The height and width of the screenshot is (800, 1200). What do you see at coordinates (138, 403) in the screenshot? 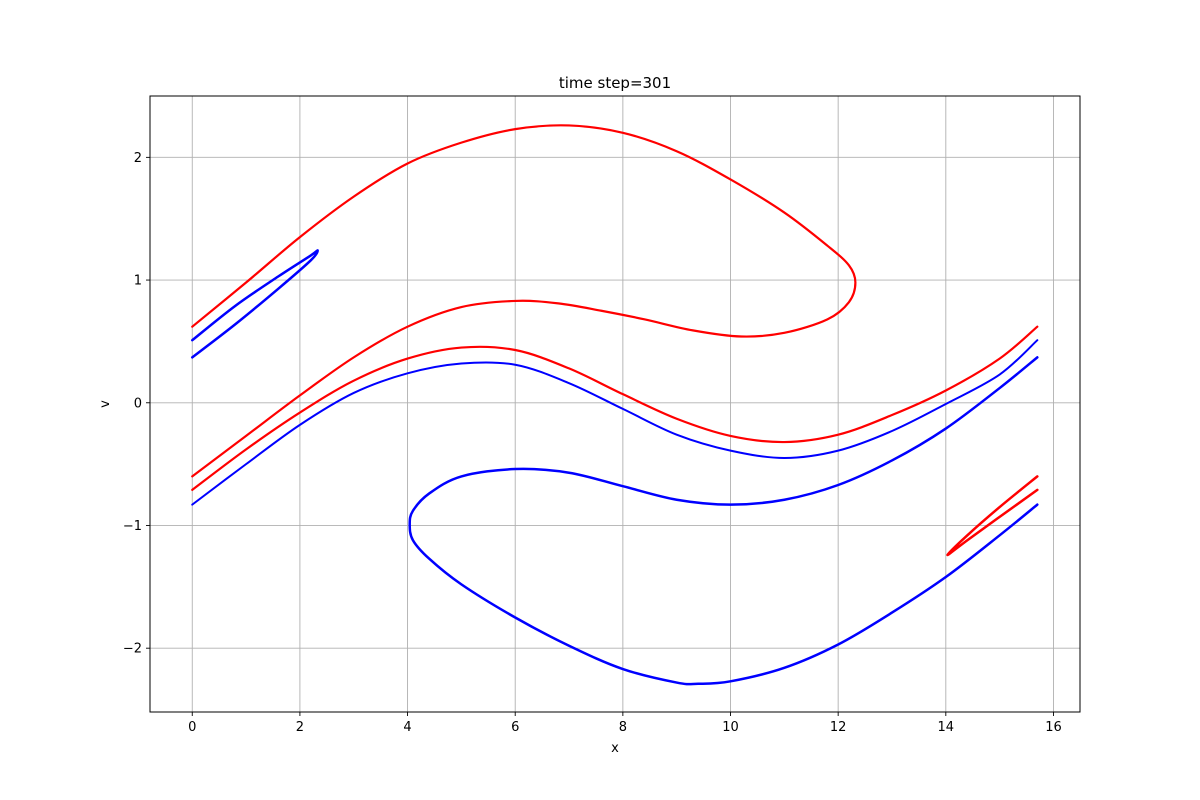
I see `y-tick-label: 0` at bounding box center [138, 403].